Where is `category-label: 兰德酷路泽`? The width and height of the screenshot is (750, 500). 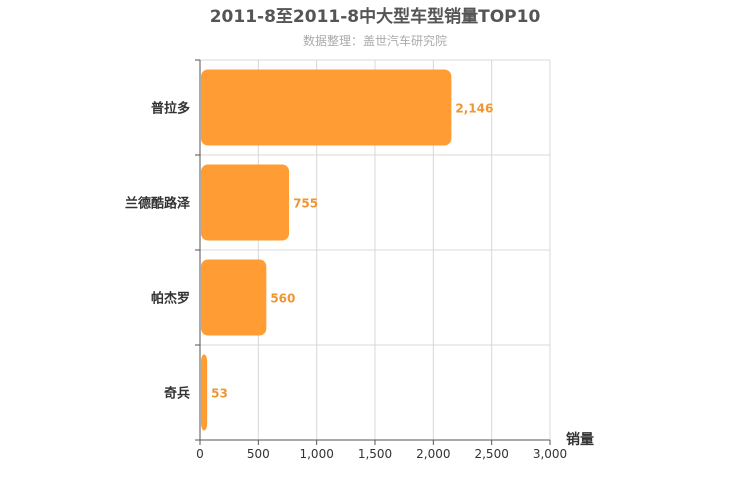
category-label: 兰德酷路泽 is located at coordinates (158, 204).